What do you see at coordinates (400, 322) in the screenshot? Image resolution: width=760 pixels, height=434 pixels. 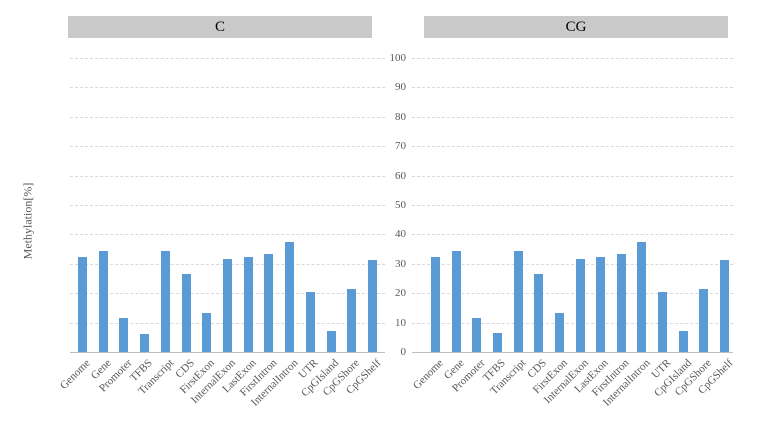 I see `y-tick-label-10: 10` at bounding box center [400, 322].